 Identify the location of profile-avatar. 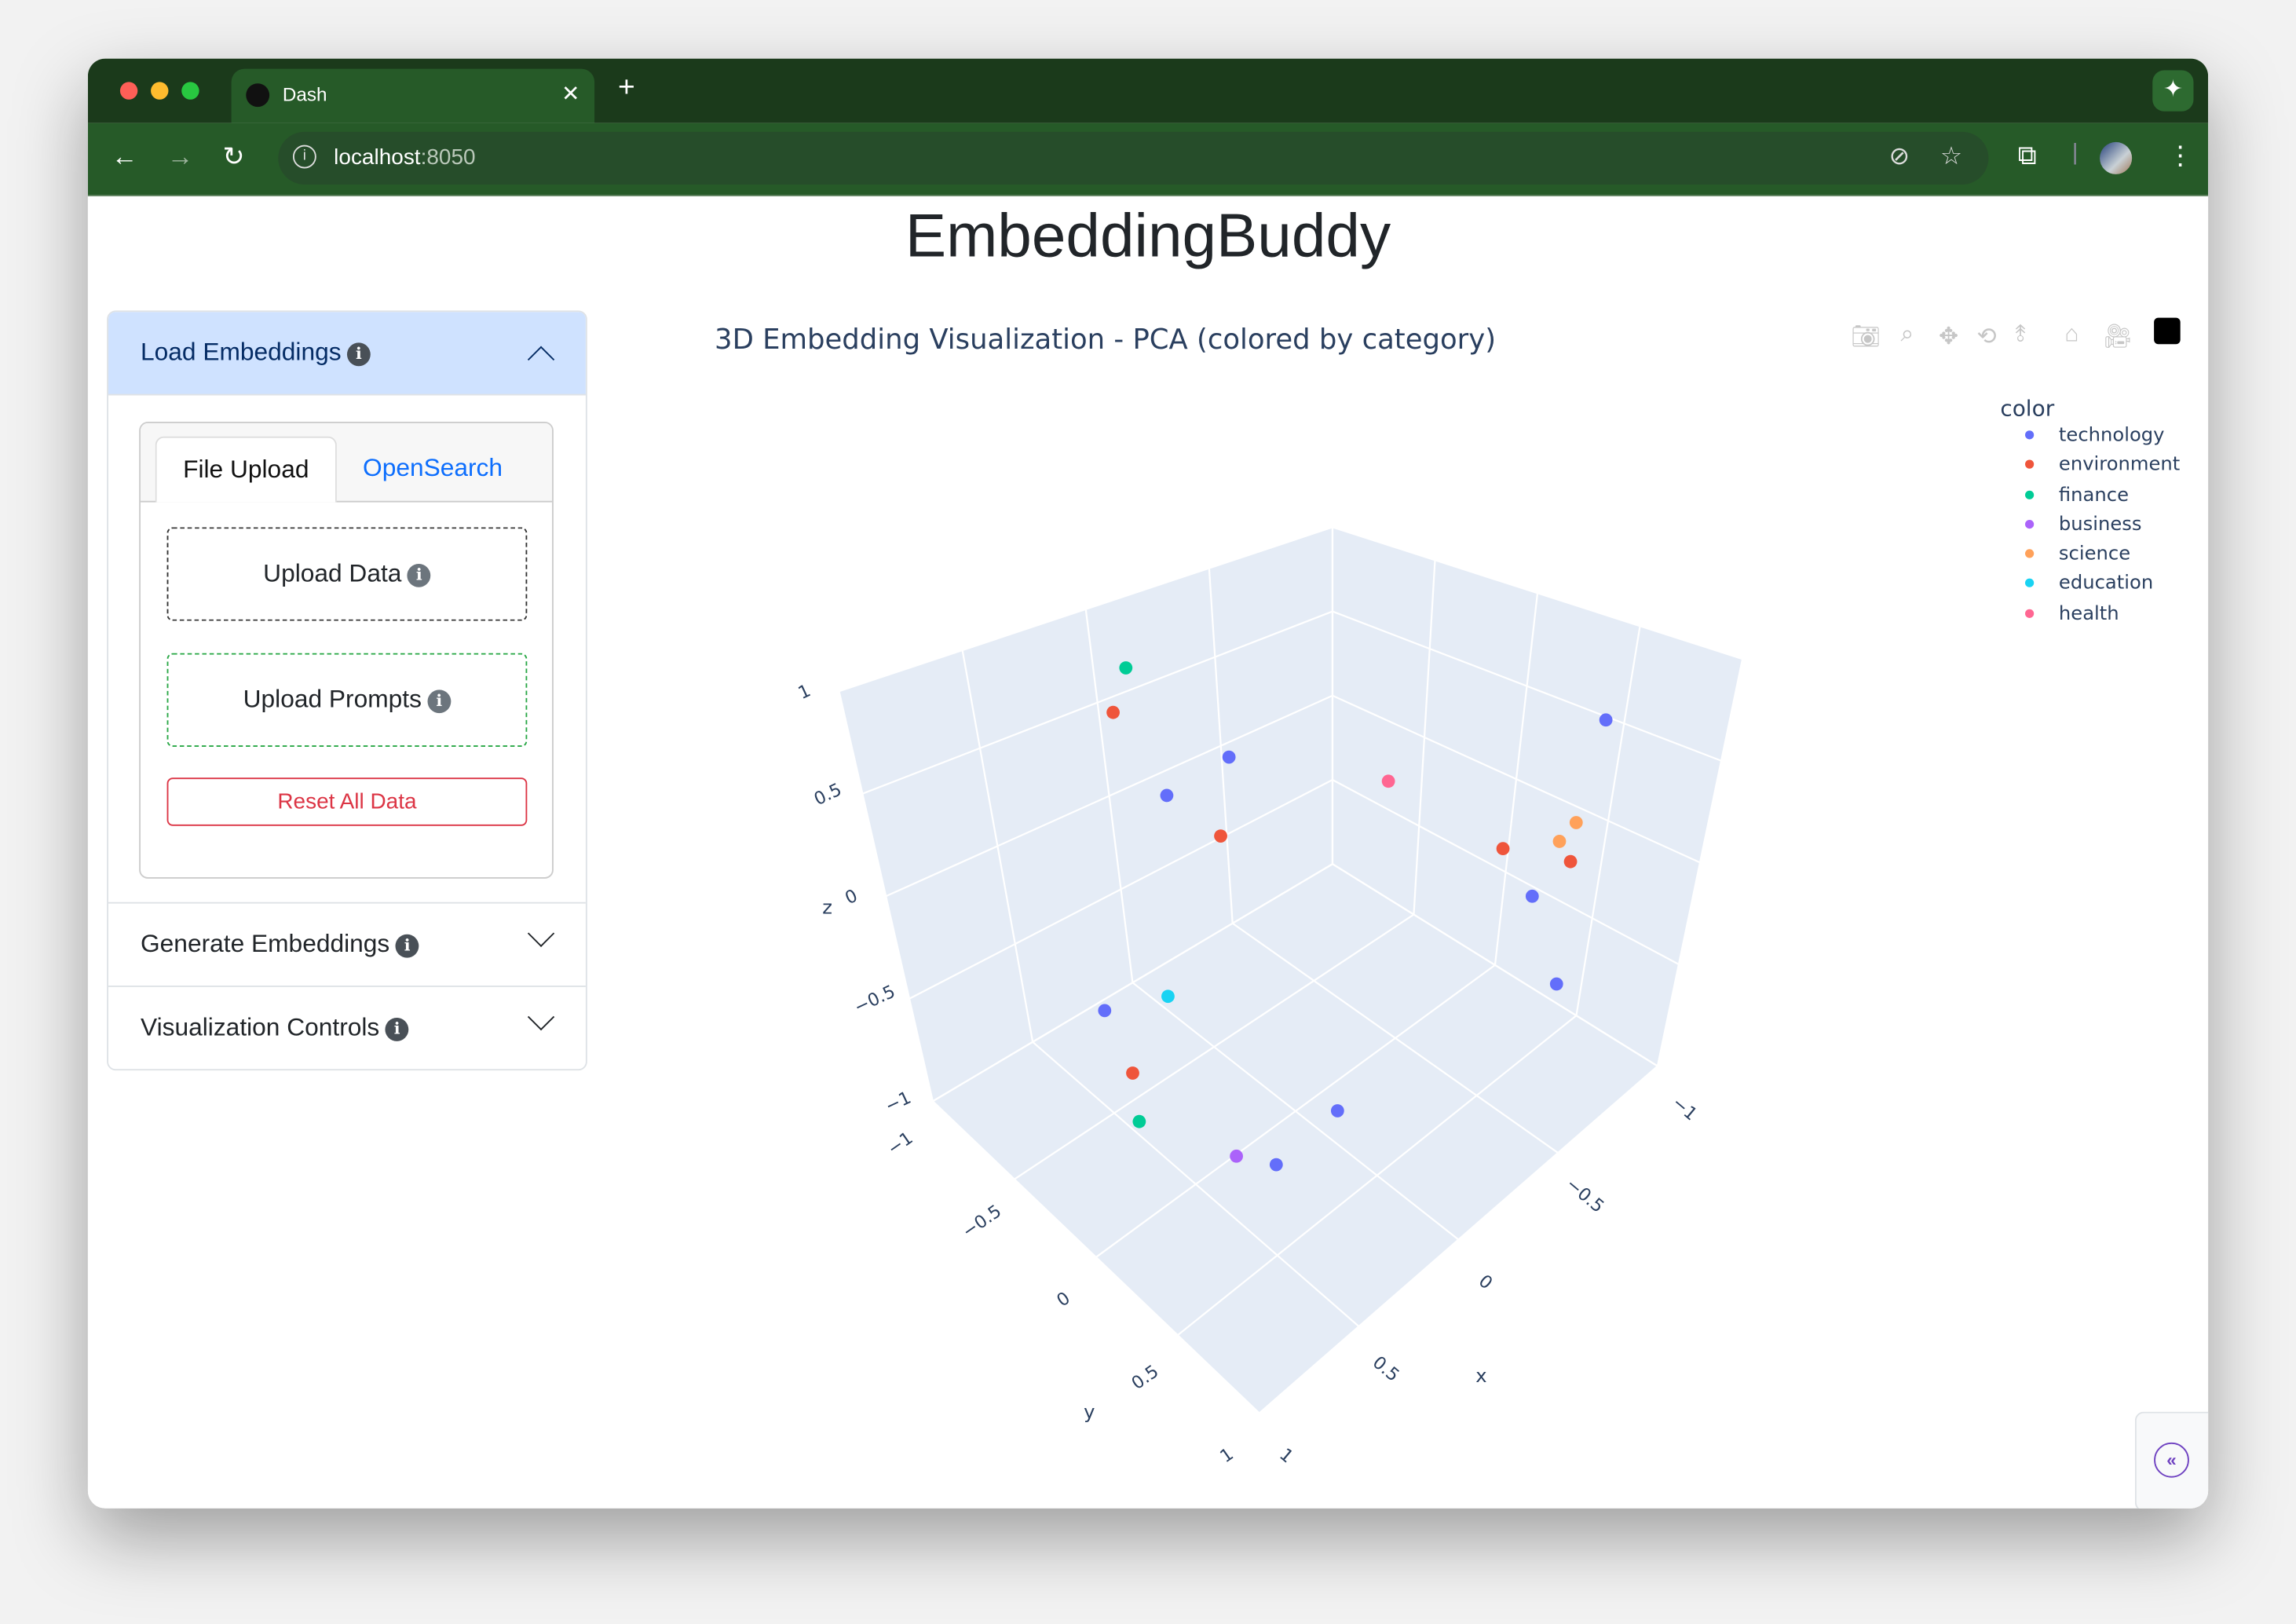
(2116, 157).